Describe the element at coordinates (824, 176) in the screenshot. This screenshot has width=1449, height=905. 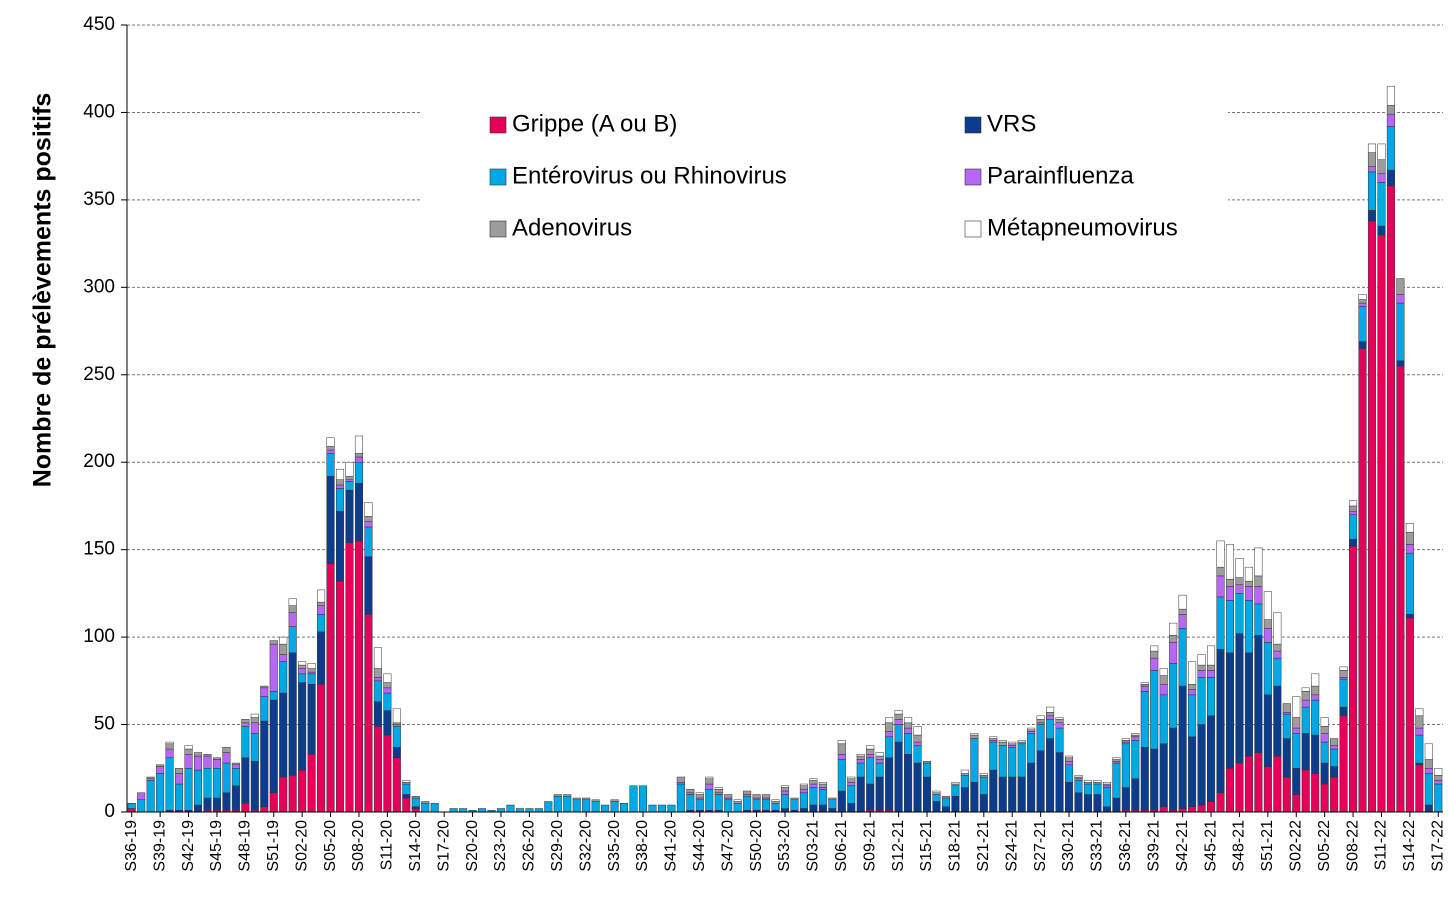
I see `legend-box` at that location.